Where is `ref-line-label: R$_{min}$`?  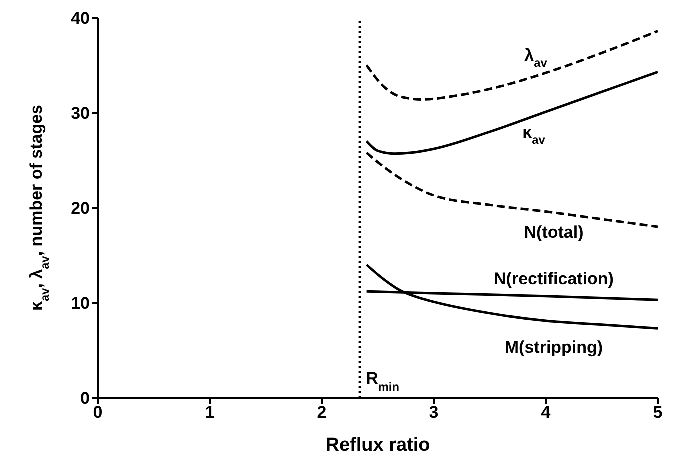 ref-line-label: R$_{min}$ is located at coordinates (383, 381).